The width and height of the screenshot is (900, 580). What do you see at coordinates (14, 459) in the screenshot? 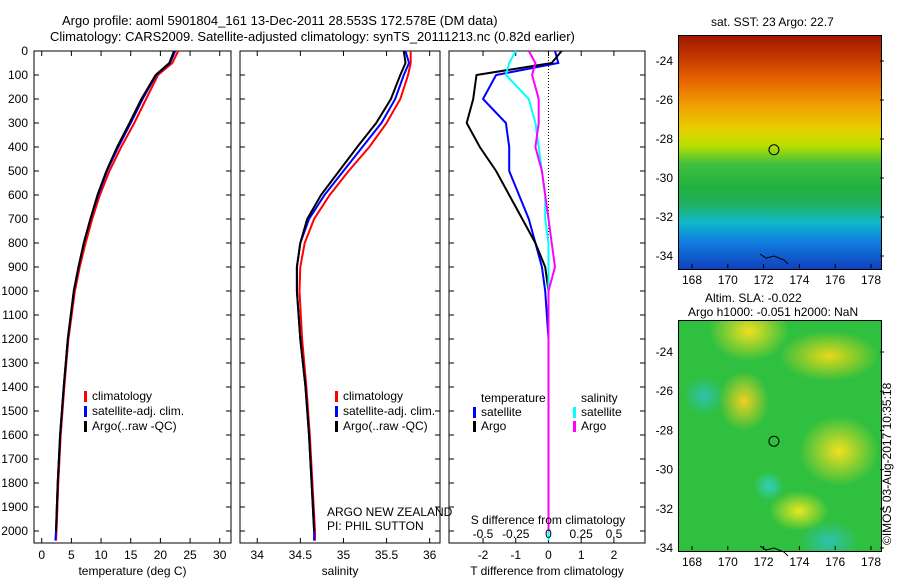
I see `depth-tick-label: 1700` at bounding box center [14, 459].